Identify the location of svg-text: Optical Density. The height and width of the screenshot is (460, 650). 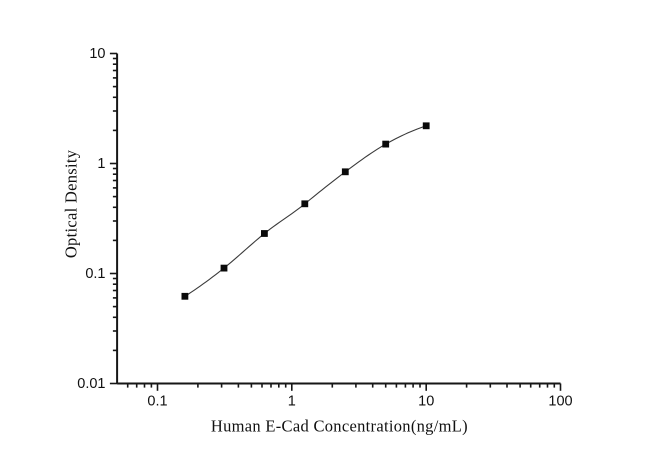
(71, 203).